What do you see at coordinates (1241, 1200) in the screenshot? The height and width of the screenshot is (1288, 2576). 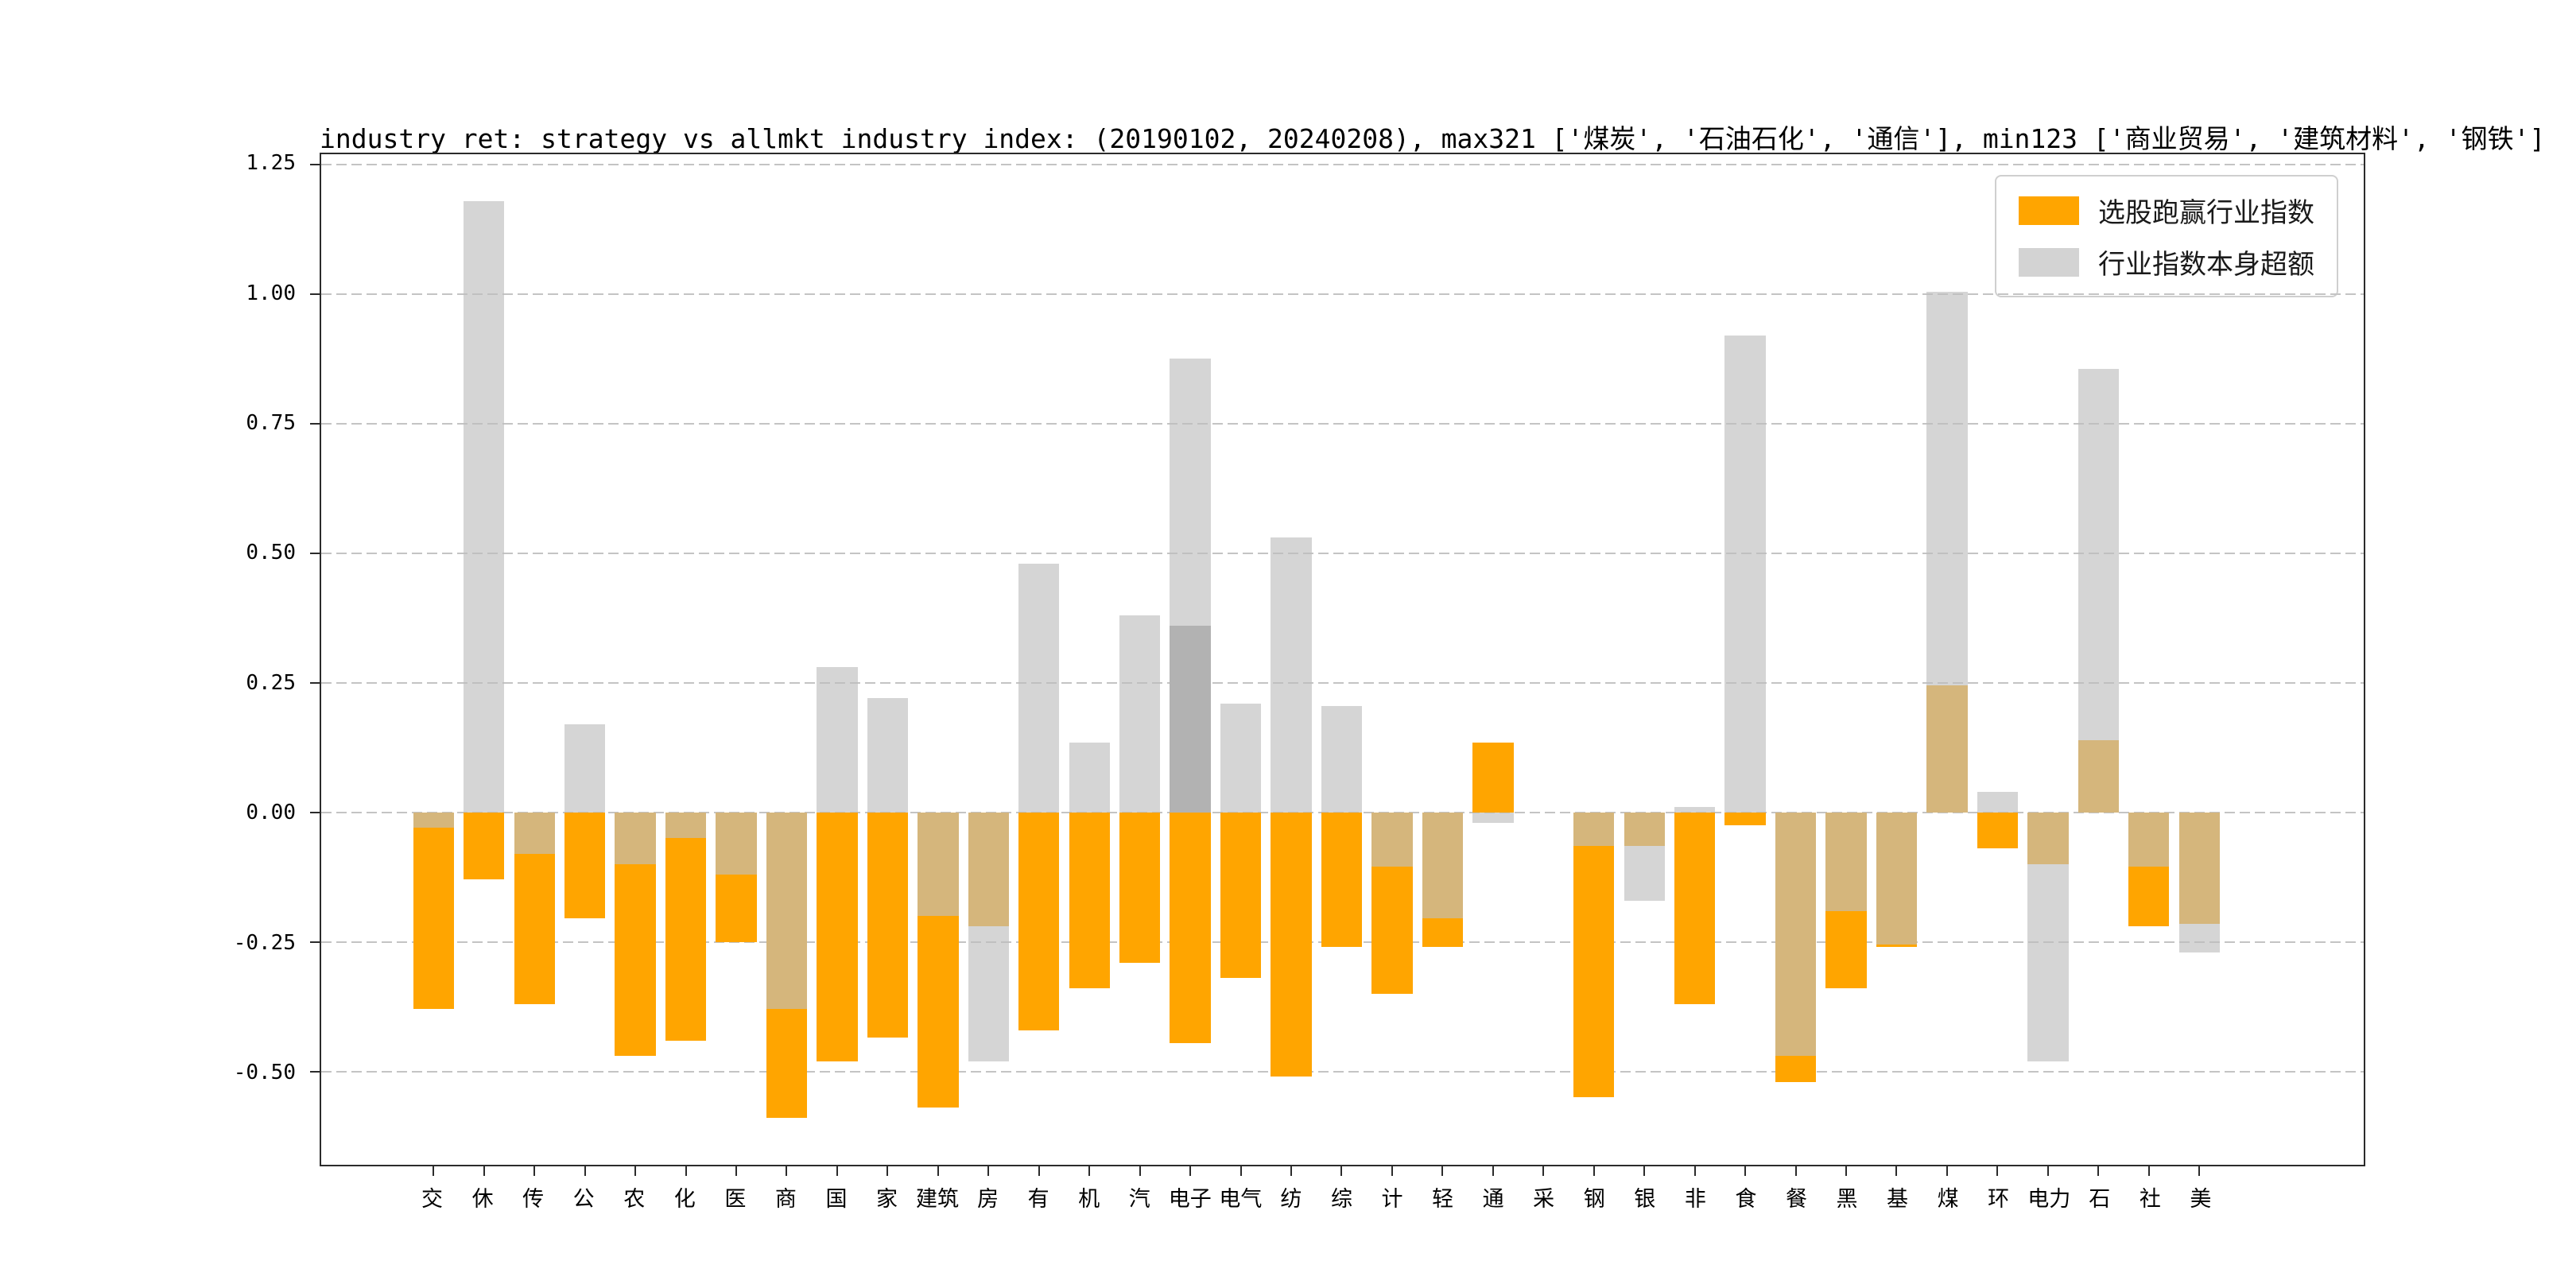 I see `x-tick-label: 电气` at bounding box center [1241, 1200].